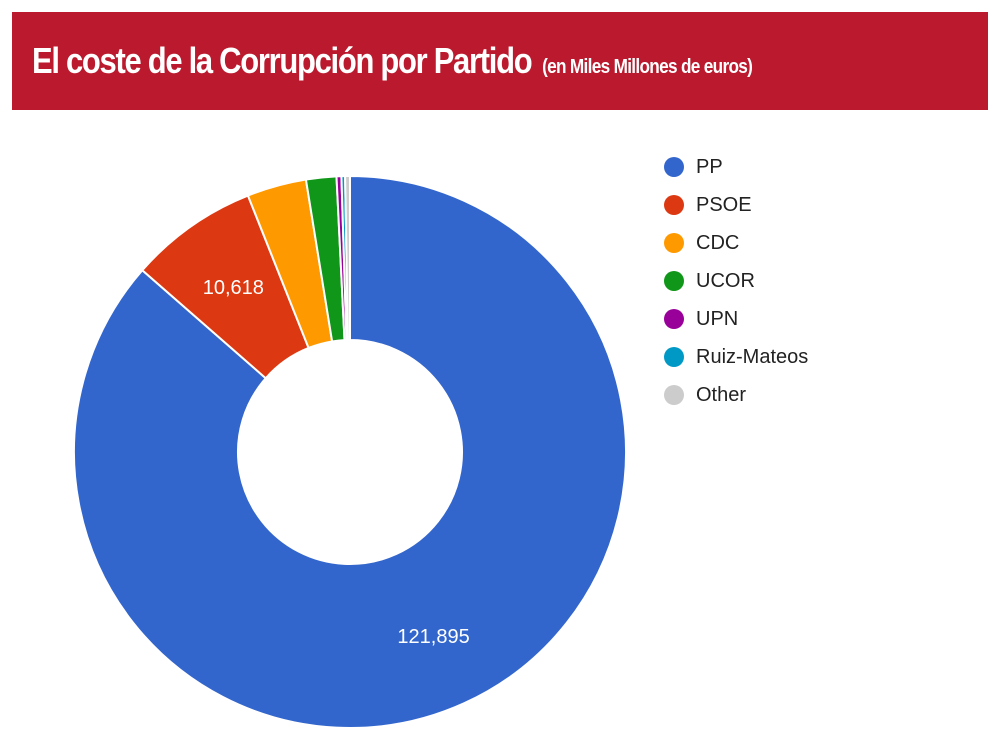 Image resolution: width=1000 pixels, height=753 pixels. What do you see at coordinates (233, 288) in the screenshot?
I see `data-label-psoe: 10,618` at bounding box center [233, 288].